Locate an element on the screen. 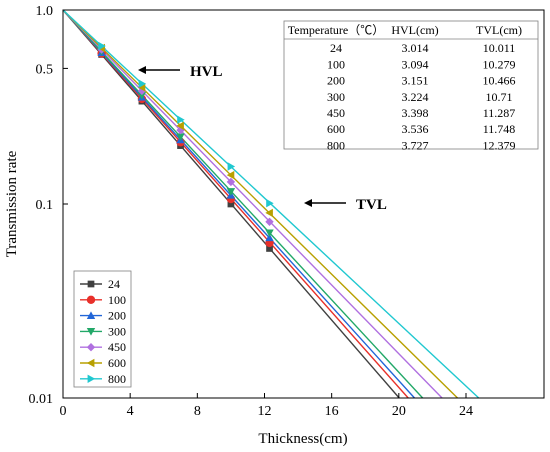 Image resolution: width=550 pixels, height=452 pixels. hvl-arrowhead is located at coordinates (142, 70).